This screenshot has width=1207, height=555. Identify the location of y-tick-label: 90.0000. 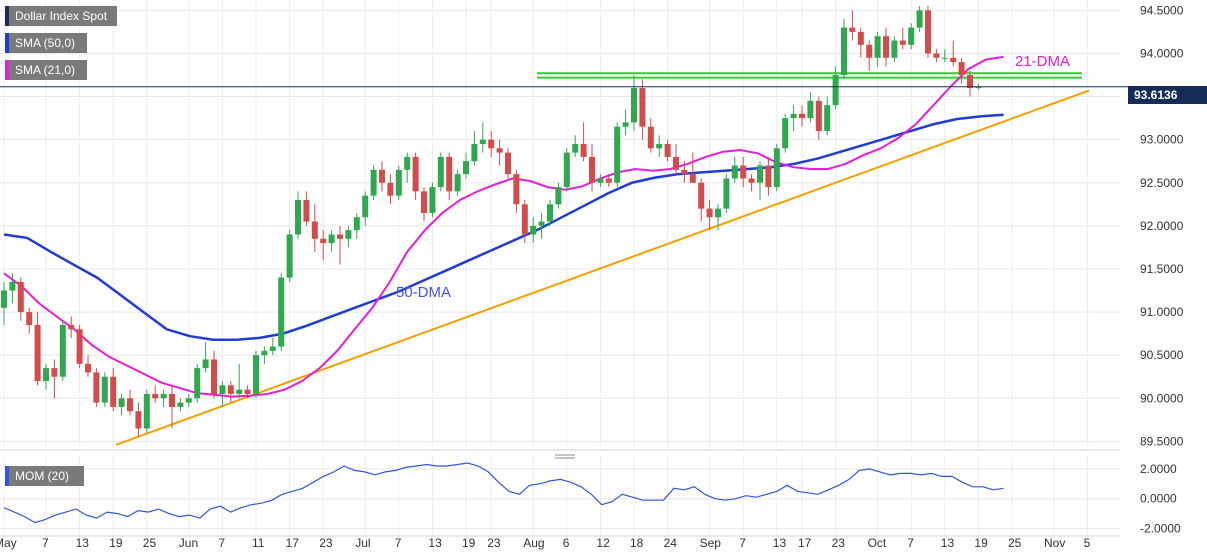
(1162, 398).